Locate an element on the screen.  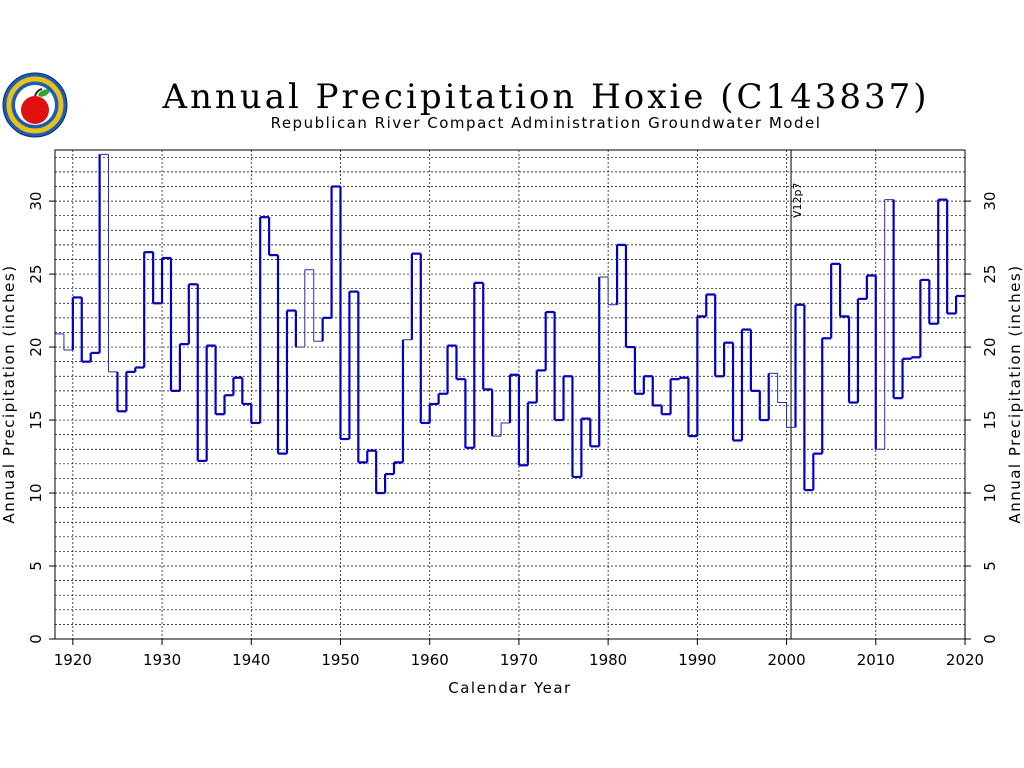
x-tick-label: 1990 is located at coordinates (697, 660).